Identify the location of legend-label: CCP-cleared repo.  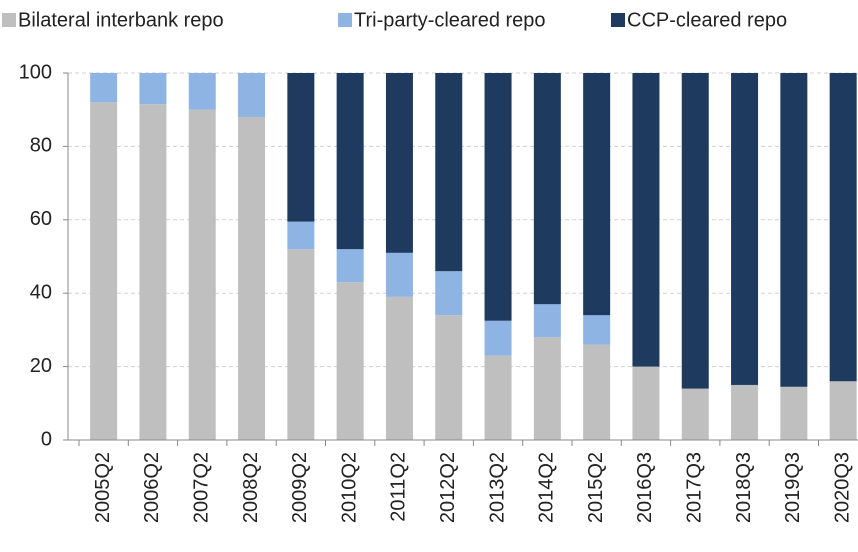
(707, 20).